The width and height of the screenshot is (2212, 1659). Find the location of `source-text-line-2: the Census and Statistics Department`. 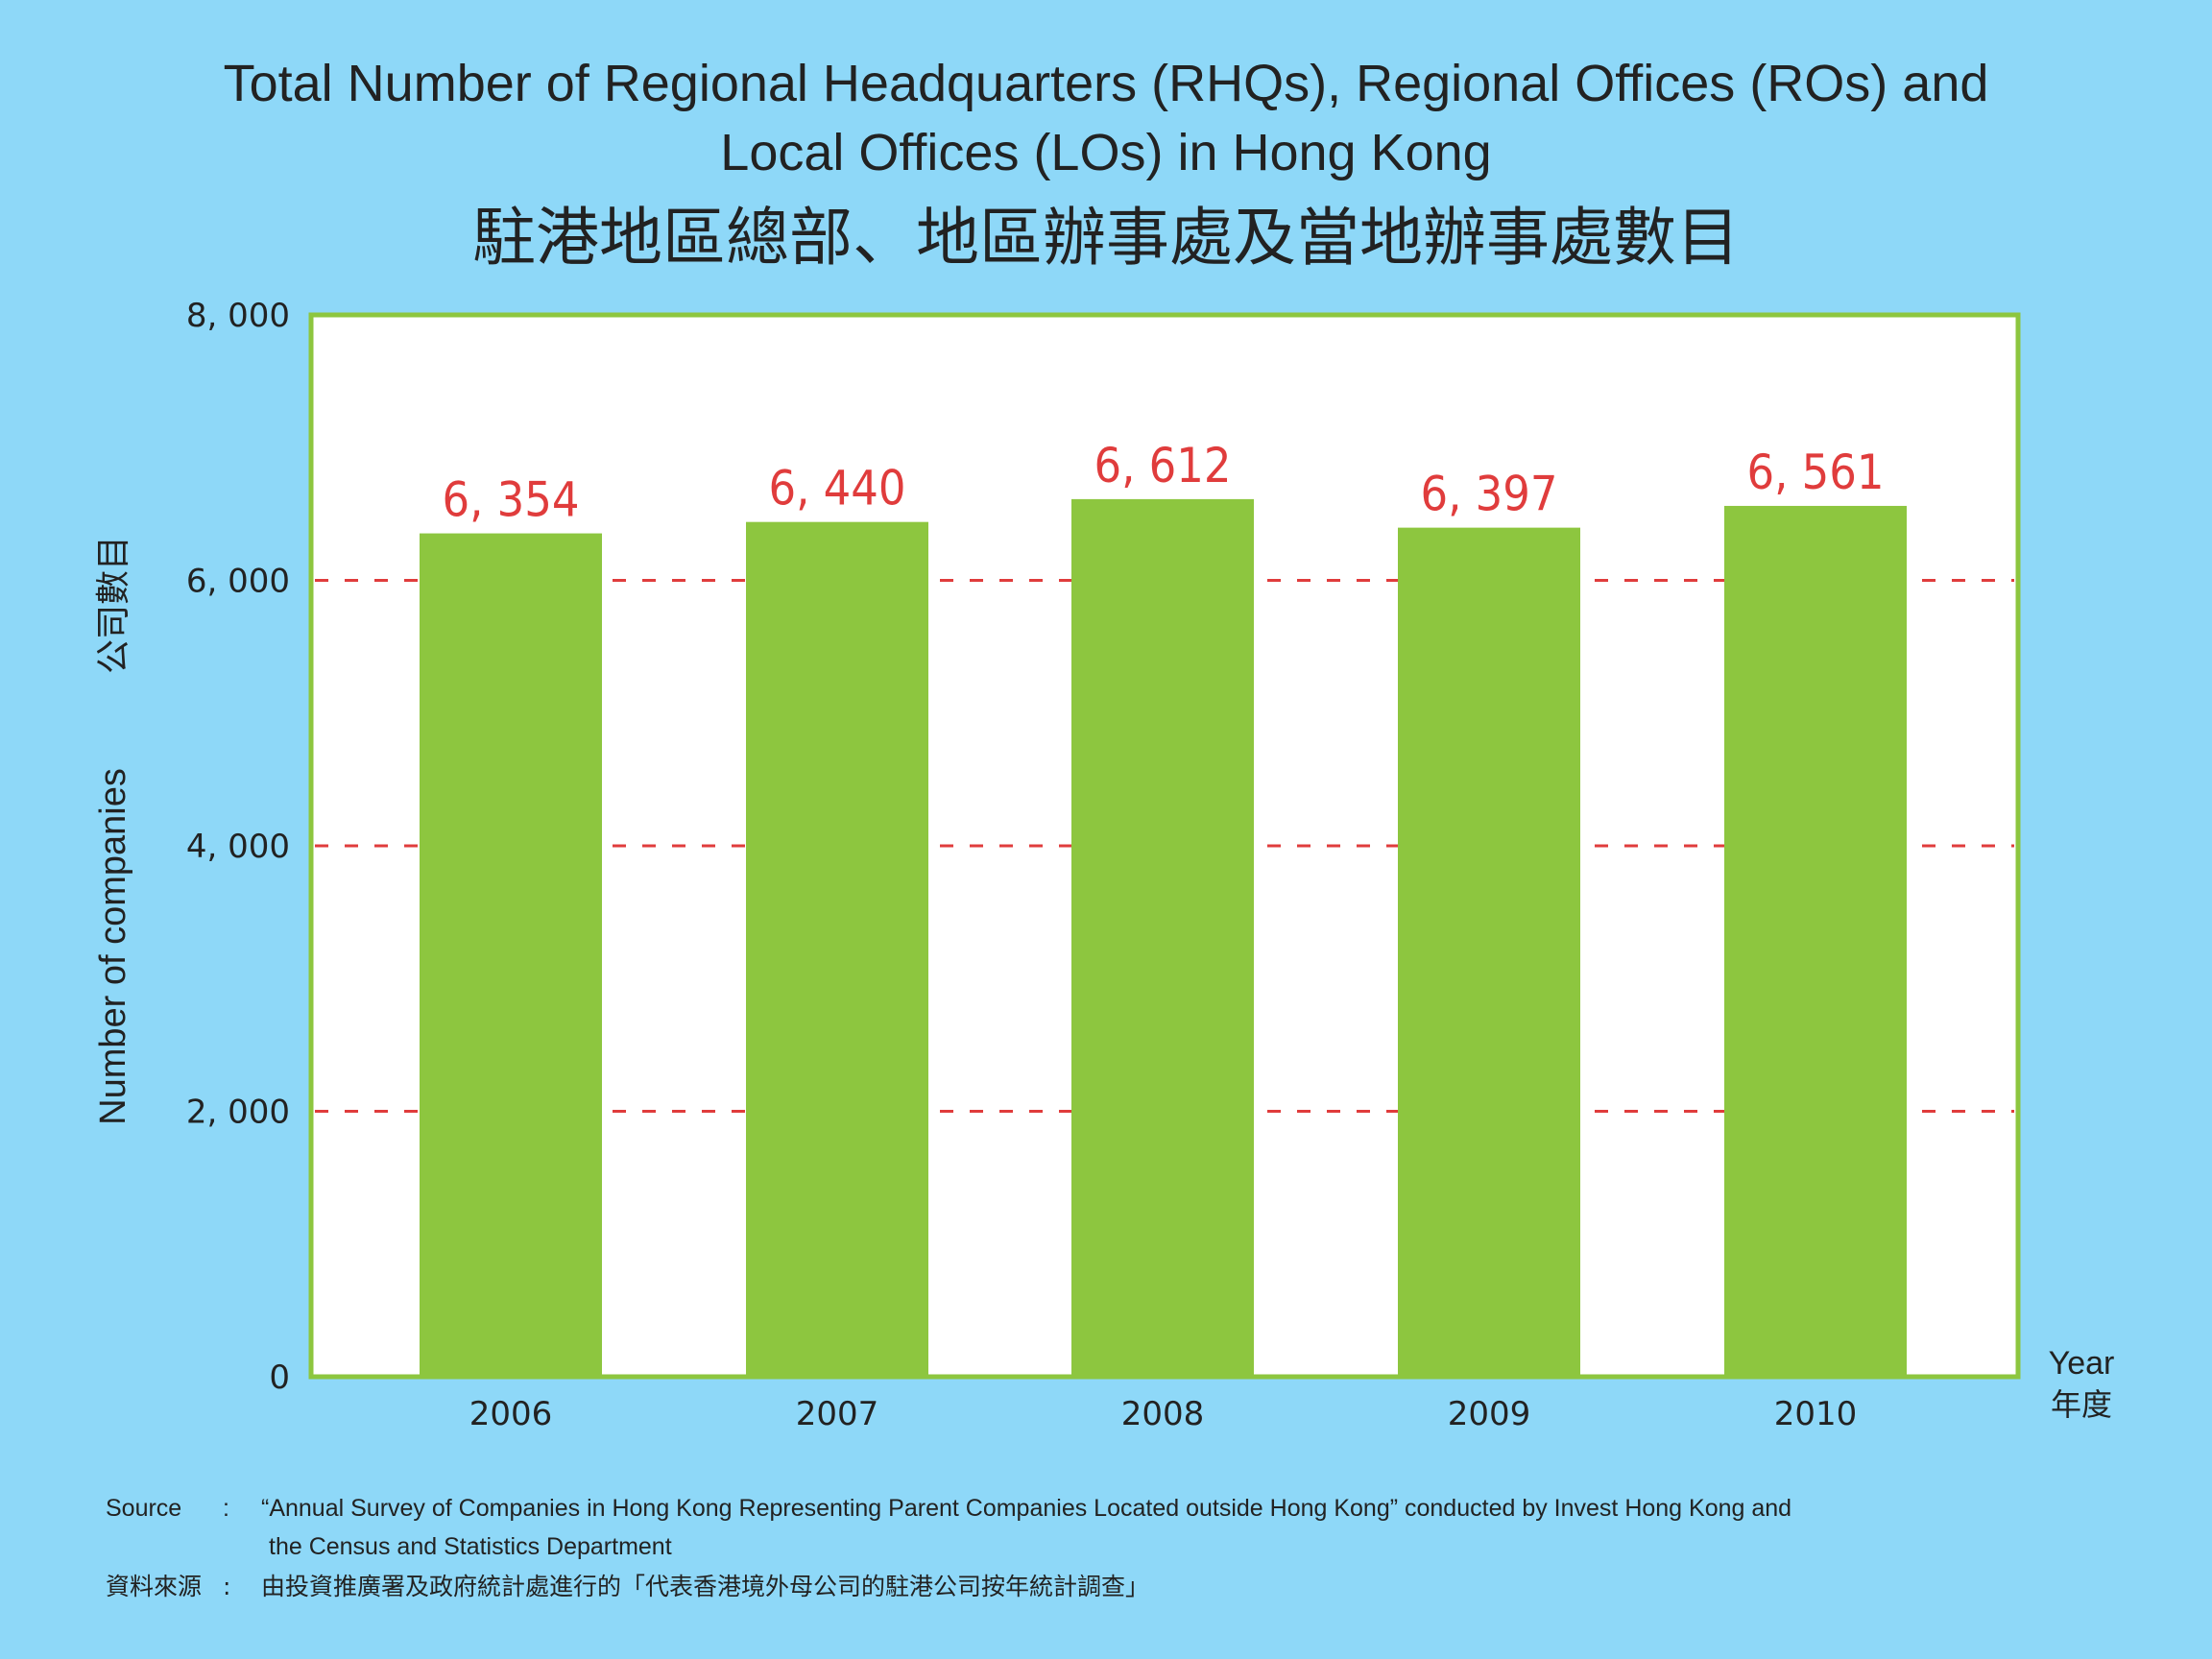

source-text-line-2: the Census and Statistics Department is located at coordinates (471, 1546).